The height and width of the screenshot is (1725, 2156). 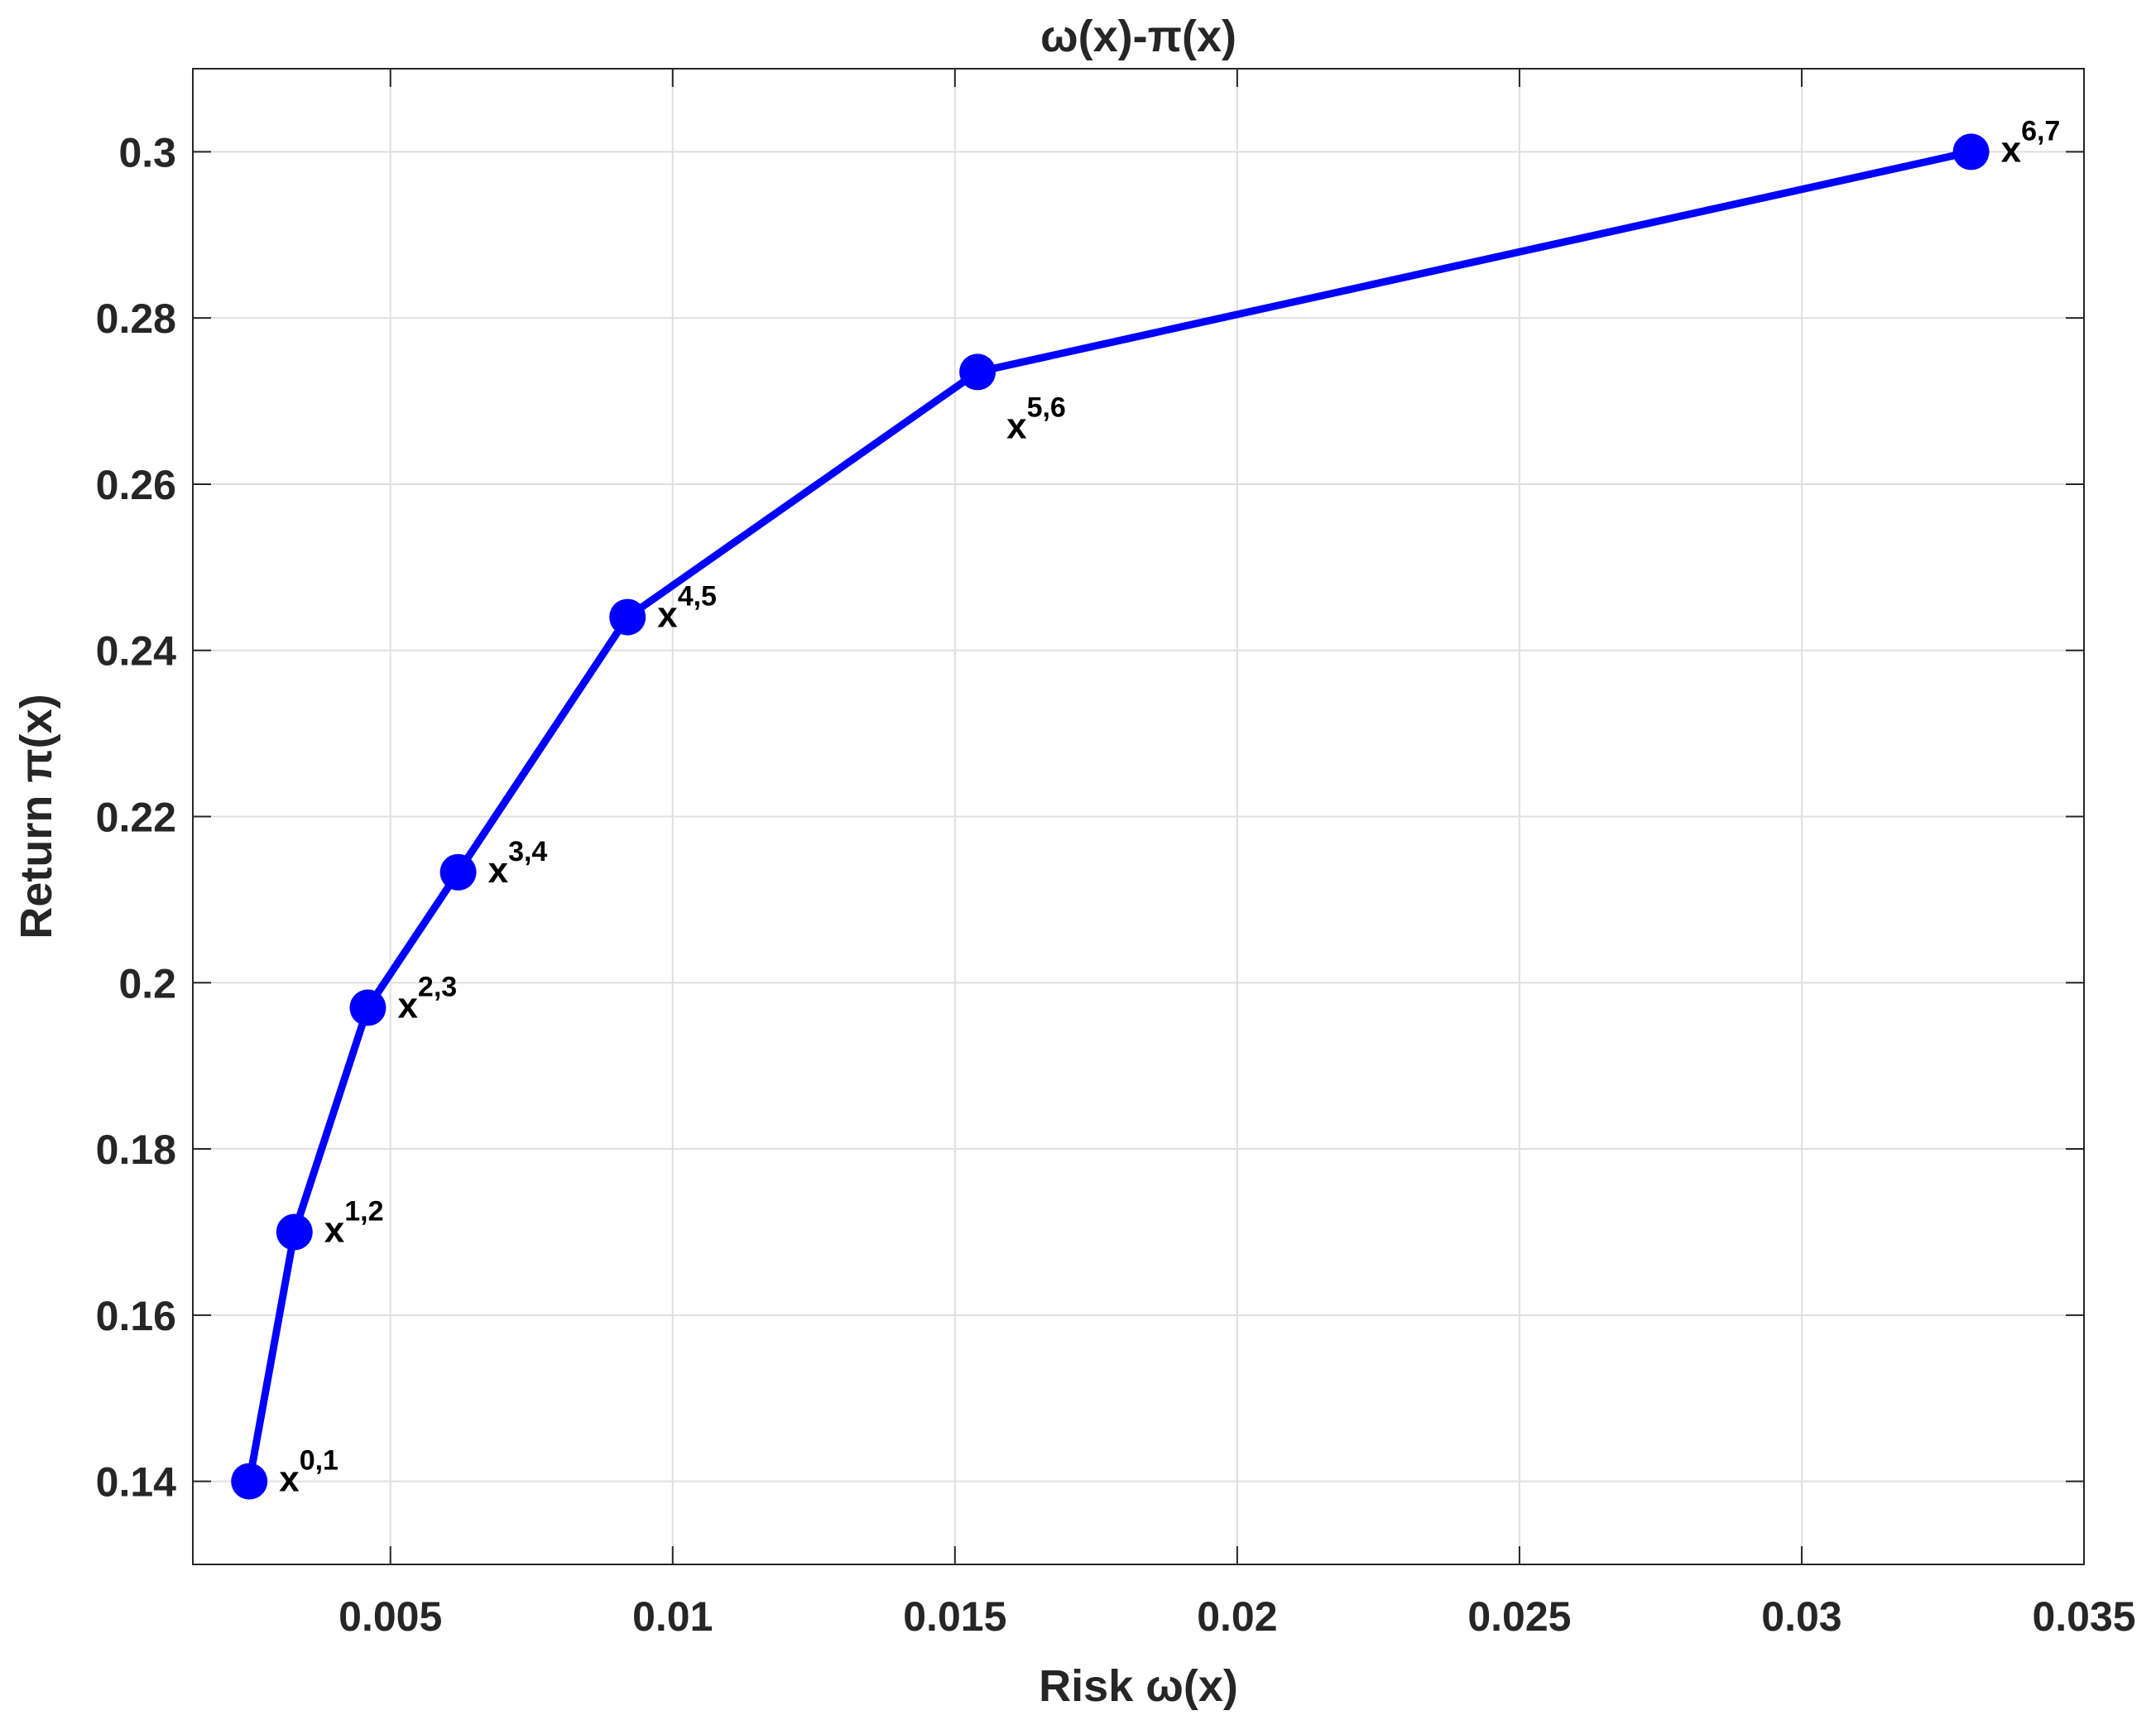 I want to click on y-tick-label: 0.16, so click(x=136, y=1316).